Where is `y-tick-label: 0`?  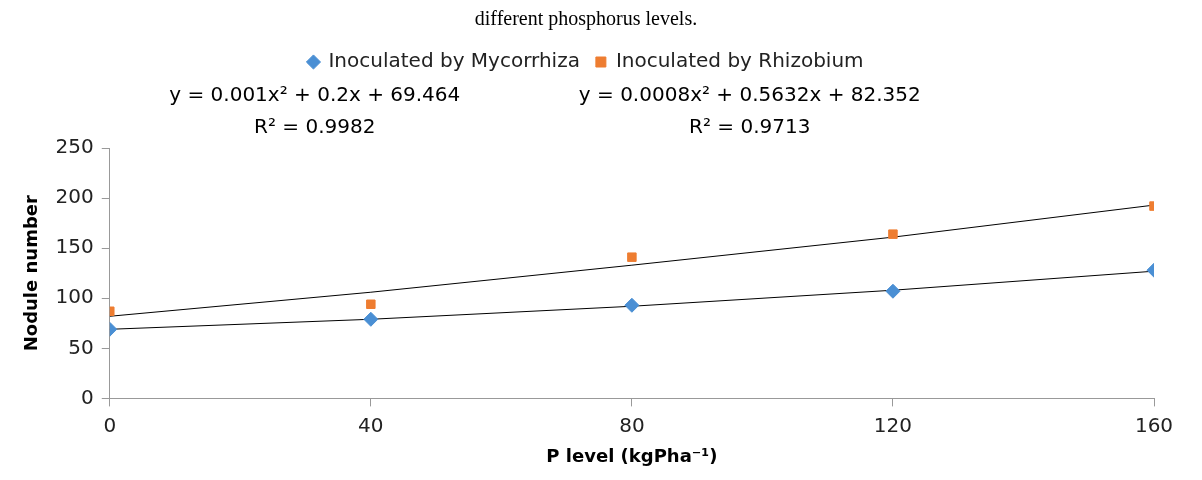 y-tick-label: 0 is located at coordinates (87, 396).